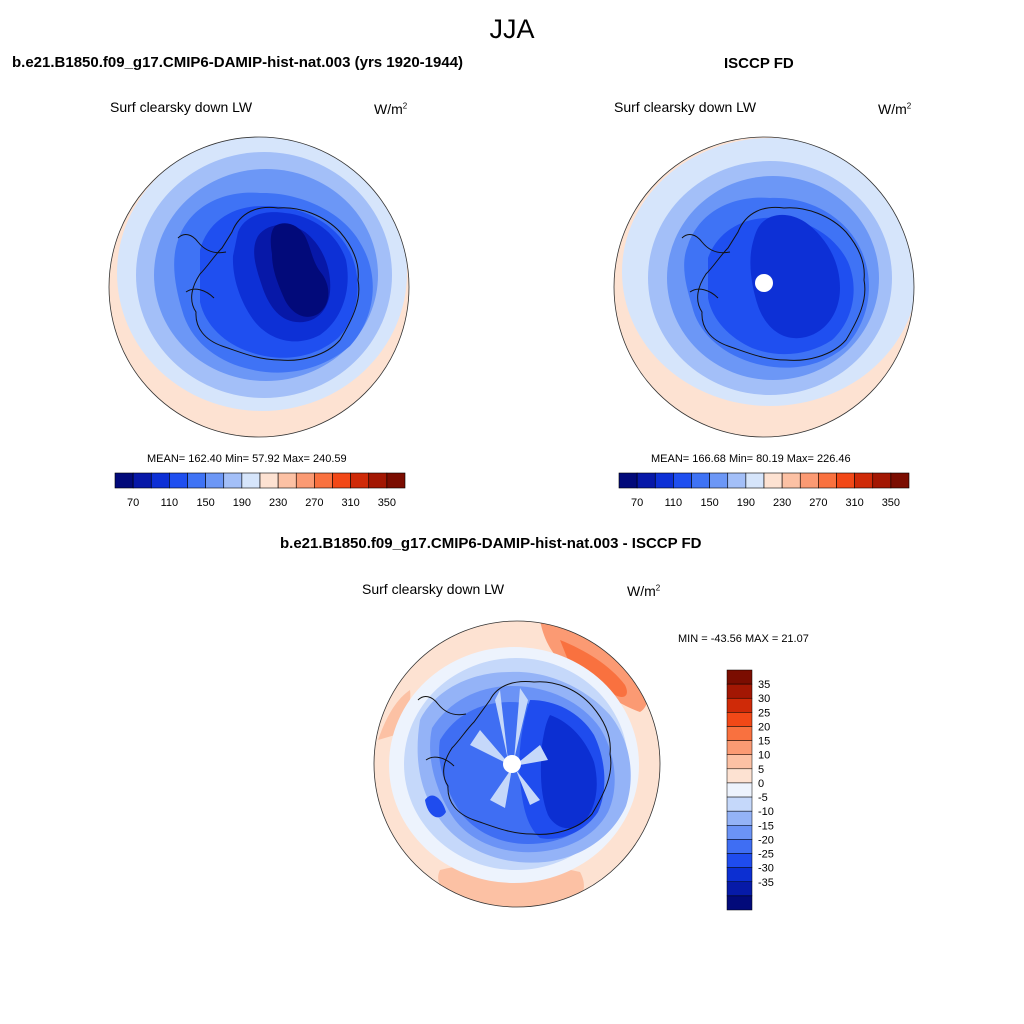  What do you see at coordinates (766, 840) in the screenshot?
I see `diff-colorbar-label: -20` at bounding box center [766, 840].